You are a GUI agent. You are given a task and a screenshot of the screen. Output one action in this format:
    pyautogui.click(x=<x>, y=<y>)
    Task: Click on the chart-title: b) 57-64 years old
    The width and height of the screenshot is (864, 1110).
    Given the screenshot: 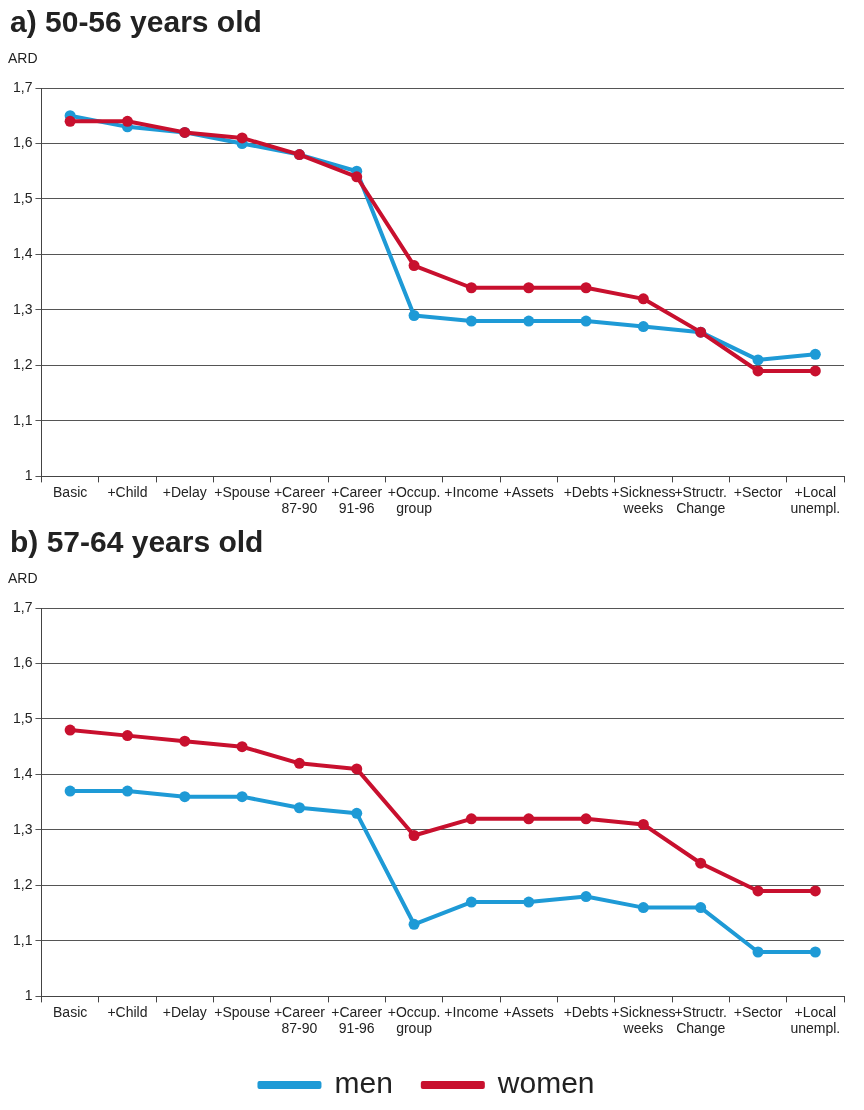 What is the action you would take?
    pyautogui.click(x=137, y=542)
    